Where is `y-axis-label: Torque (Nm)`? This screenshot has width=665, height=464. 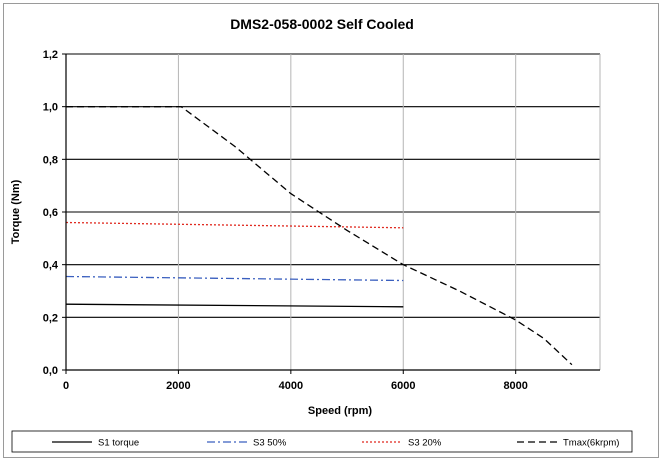 y-axis-label: Torque (Nm) is located at coordinates (16, 211).